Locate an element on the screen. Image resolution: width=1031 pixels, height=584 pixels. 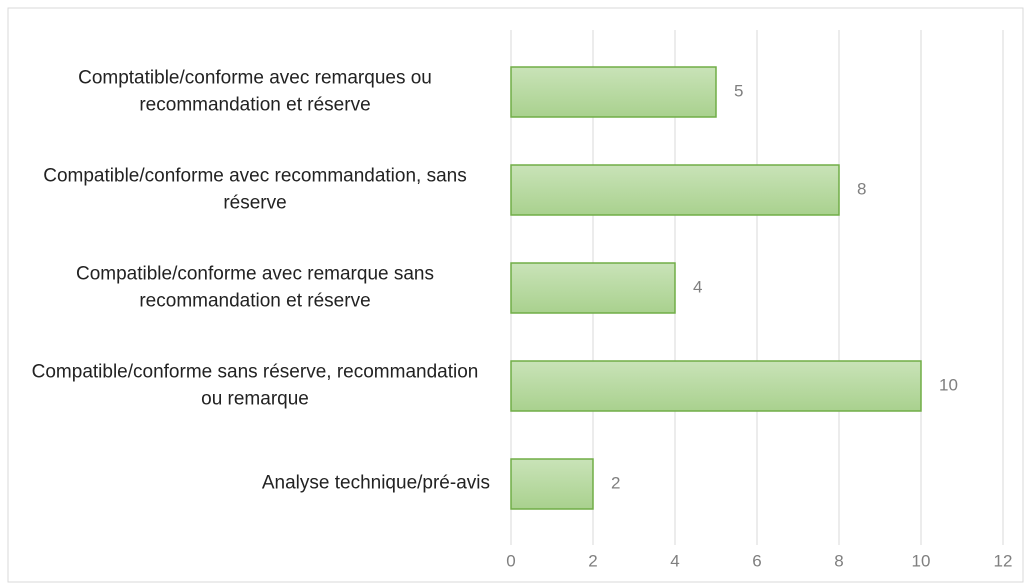
value-label: 4 is located at coordinates (697, 286).